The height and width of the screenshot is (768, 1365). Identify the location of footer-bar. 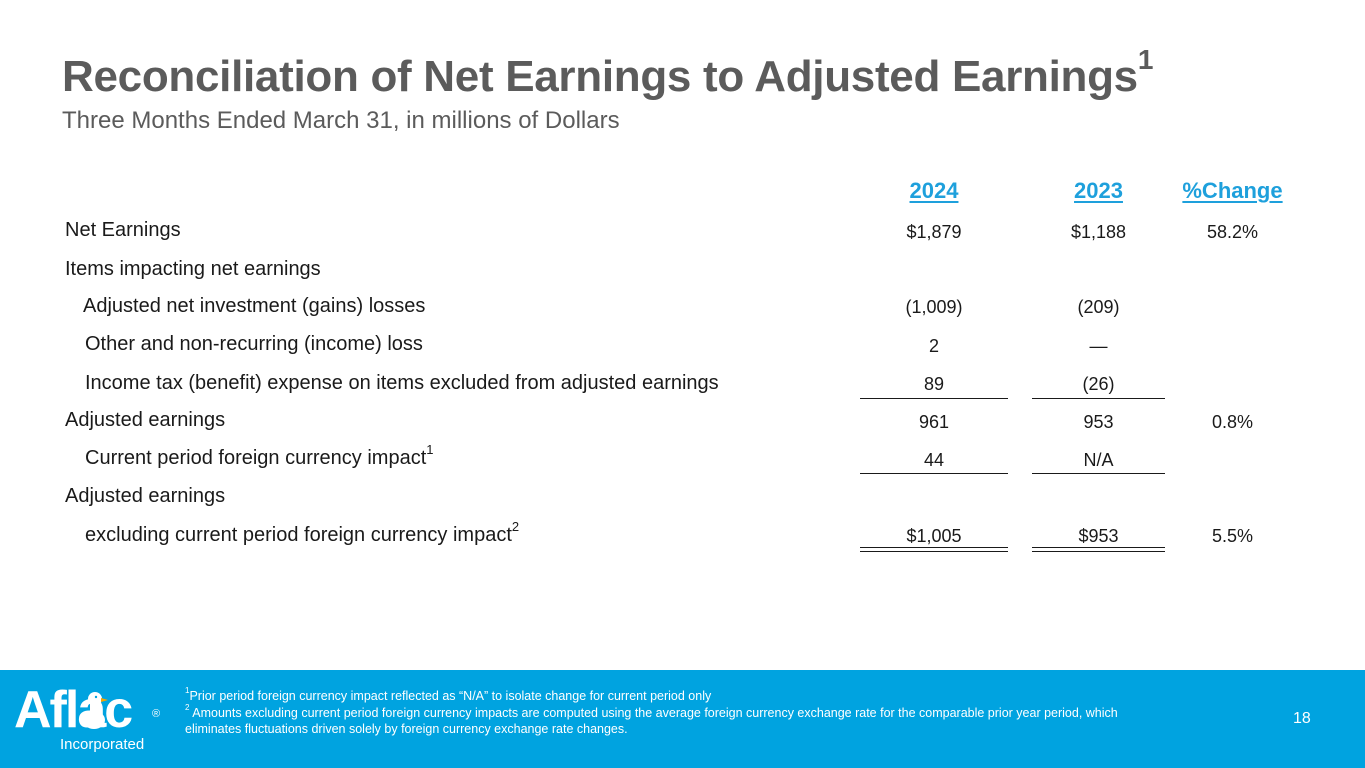
(682, 719).